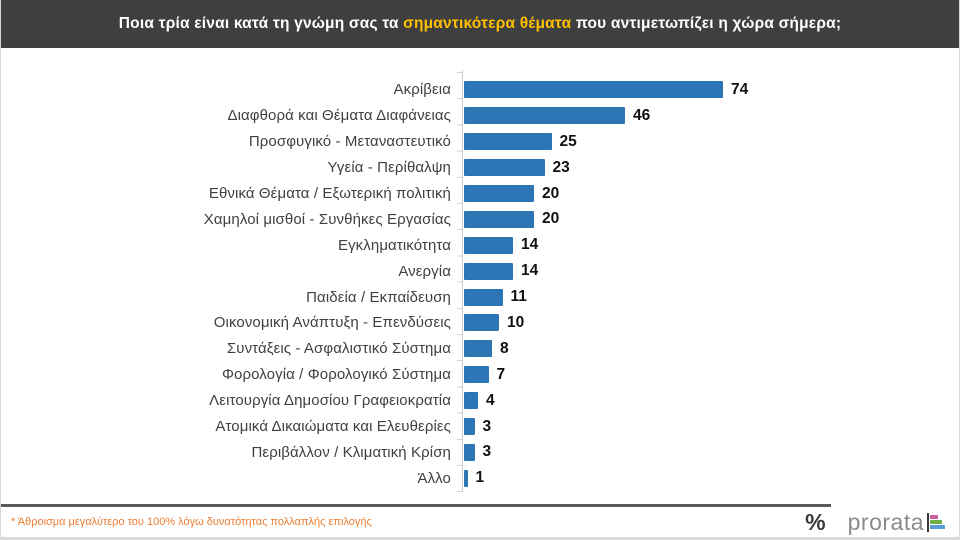  I want to click on mini-barchart-bars, so click(937, 522).